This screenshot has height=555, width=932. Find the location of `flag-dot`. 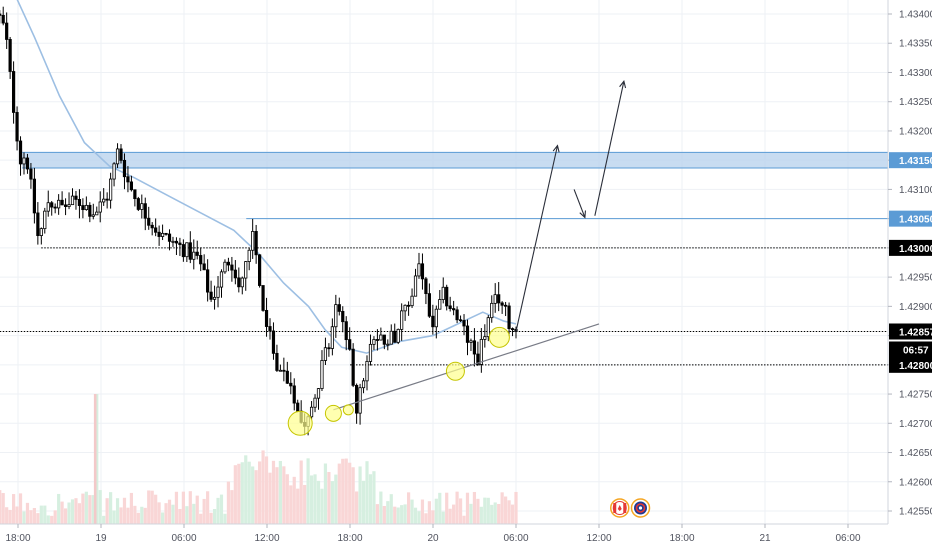

flag-dot is located at coordinates (640, 508).